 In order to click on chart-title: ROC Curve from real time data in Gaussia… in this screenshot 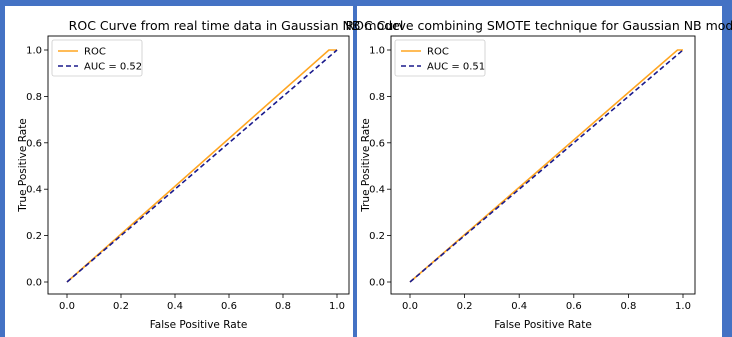, I will do `click(236, 25)`.